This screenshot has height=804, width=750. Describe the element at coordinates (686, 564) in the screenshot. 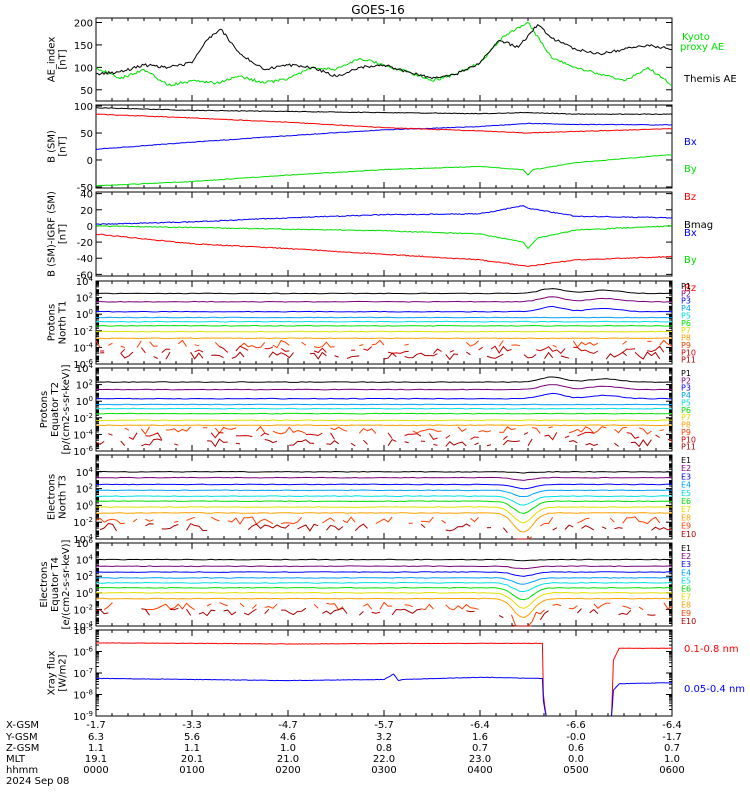

I see `channel-label-elec_t4-e3: E3` at that location.